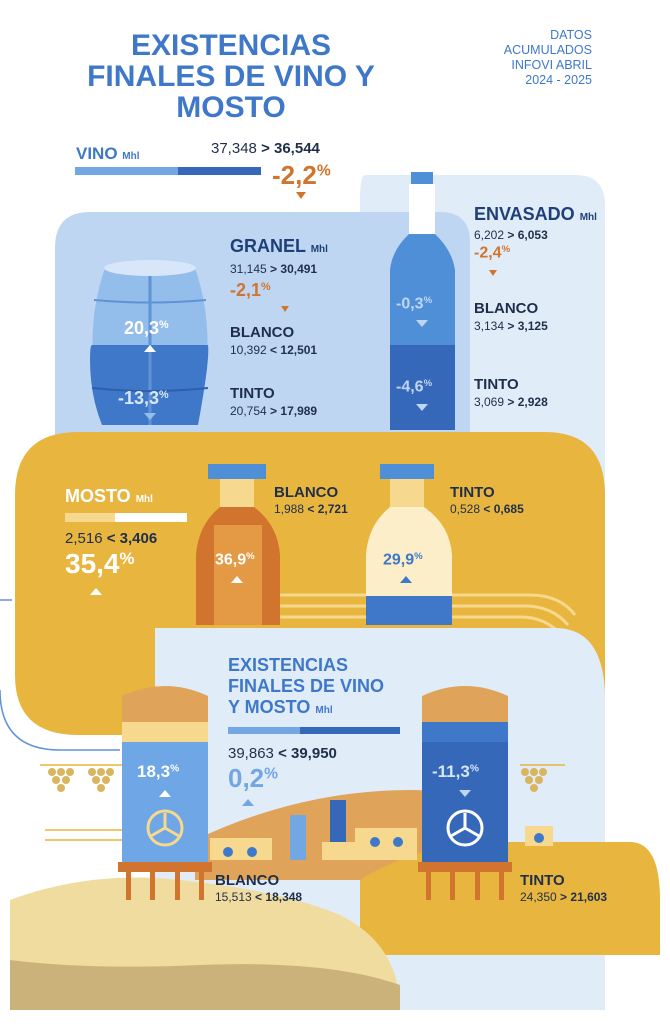 This screenshot has width=670, height=1024. What do you see at coordinates (158, 771) in the screenshot?
I see `total-blanco-pct: 18,3%` at bounding box center [158, 771].